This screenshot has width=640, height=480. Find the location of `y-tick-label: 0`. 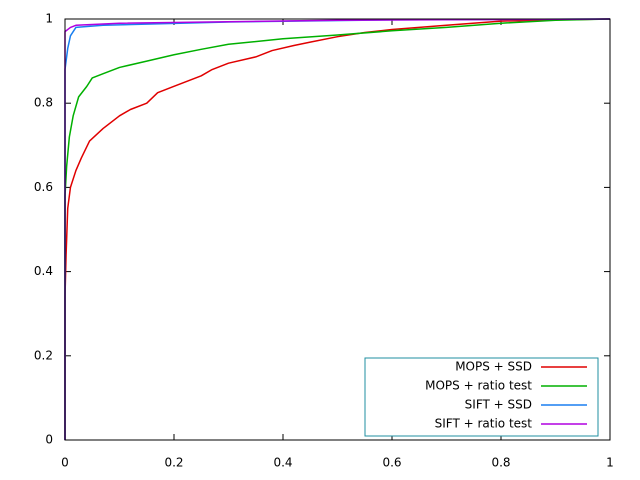

y-tick-label: 0 is located at coordinates (49, 440).